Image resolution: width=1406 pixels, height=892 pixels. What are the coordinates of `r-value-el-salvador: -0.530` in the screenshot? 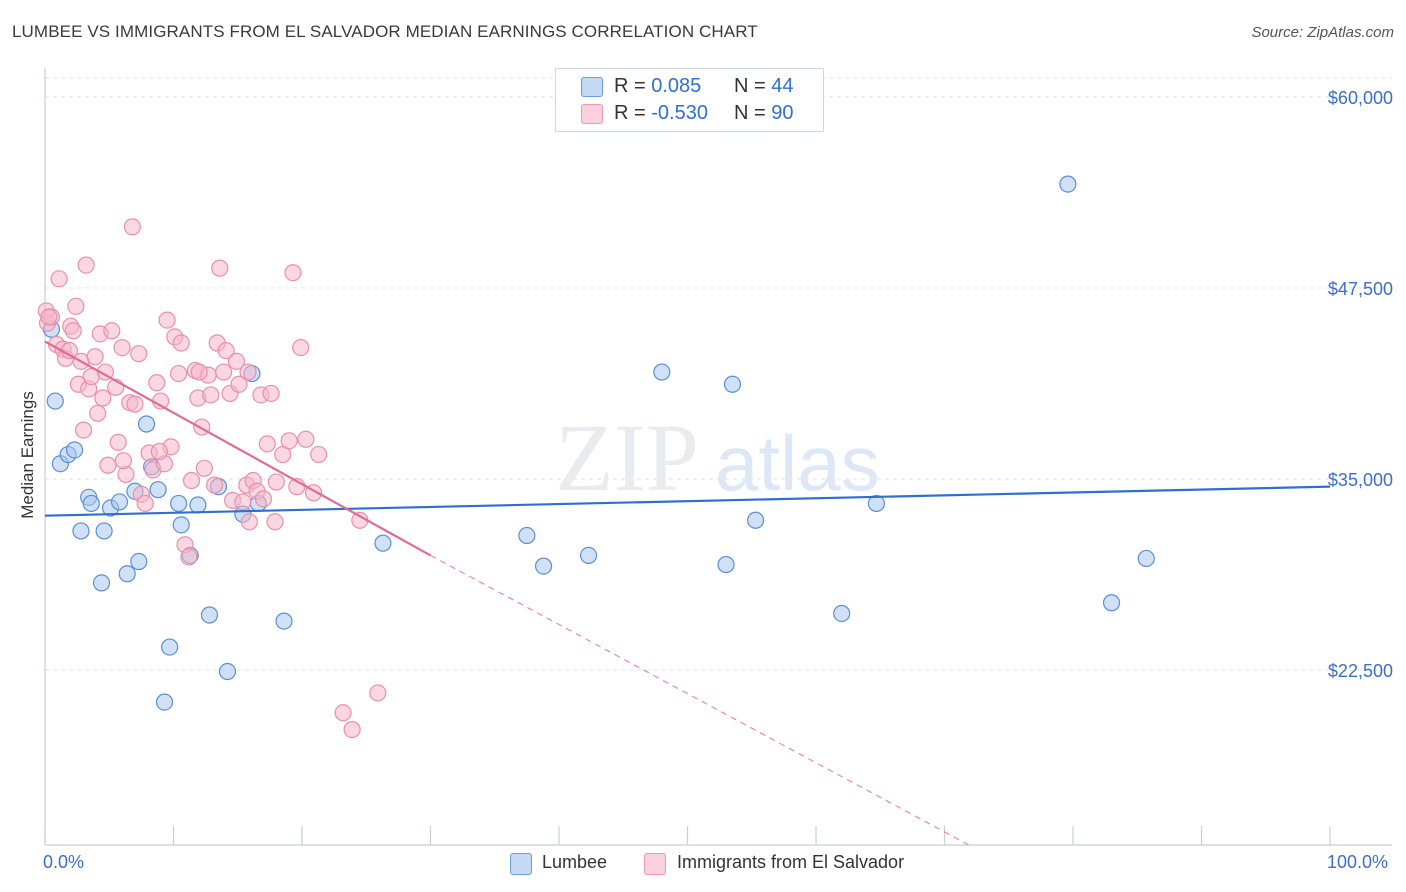 It's located at (679, 113).